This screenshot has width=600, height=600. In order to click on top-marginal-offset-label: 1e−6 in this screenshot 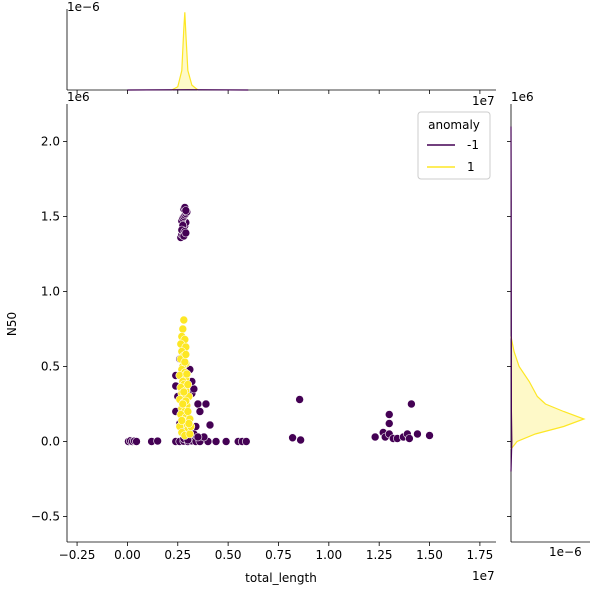, I will do `click(83, 7)`.